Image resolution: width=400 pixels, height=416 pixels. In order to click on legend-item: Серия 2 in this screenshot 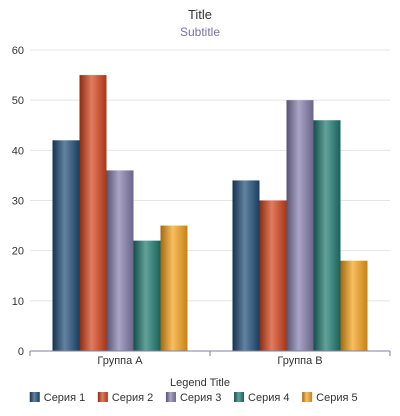, I will do `click(125, 398)`.